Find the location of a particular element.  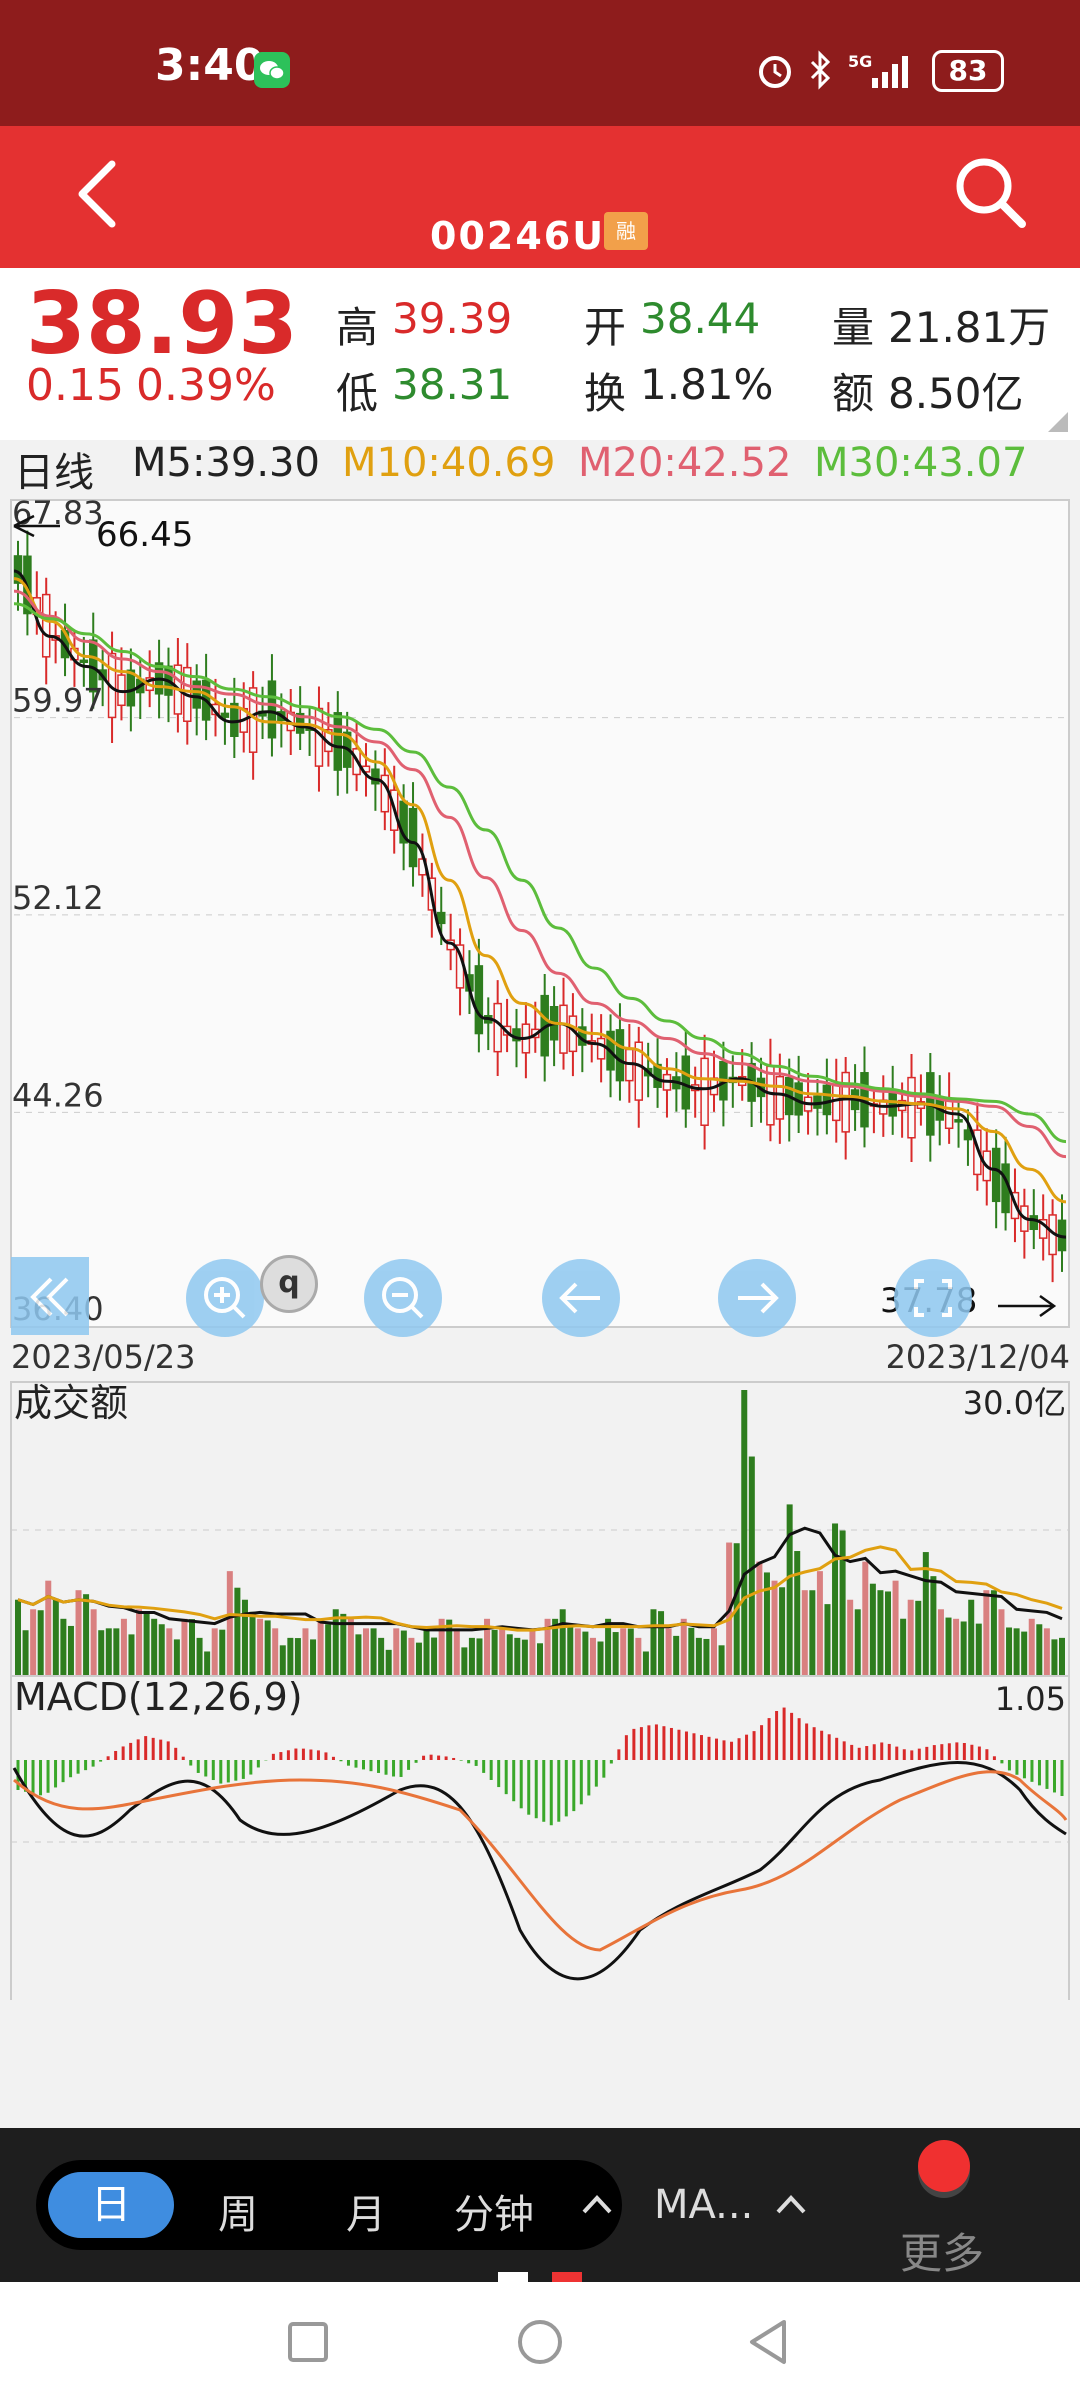

zoom-out-button is located at coordinates (403, 1298).